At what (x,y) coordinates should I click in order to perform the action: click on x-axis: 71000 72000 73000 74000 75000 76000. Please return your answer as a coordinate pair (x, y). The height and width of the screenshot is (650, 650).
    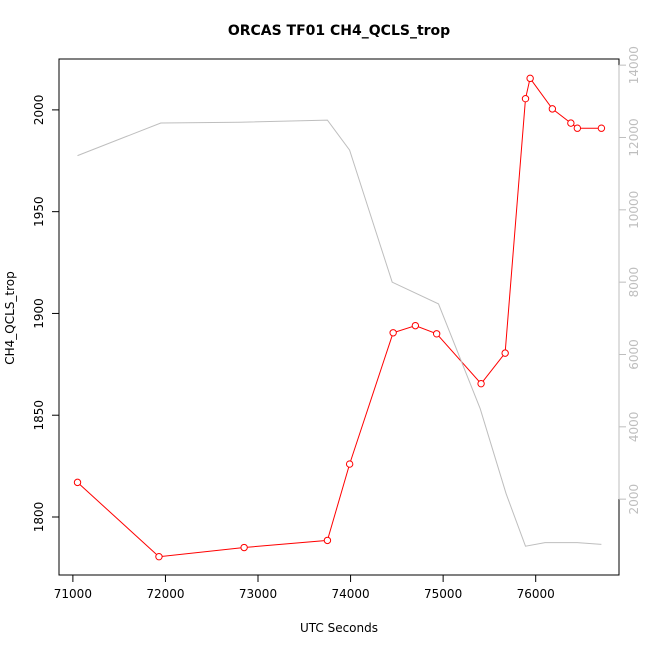
    Looking at the image, I should click on (304, 587).